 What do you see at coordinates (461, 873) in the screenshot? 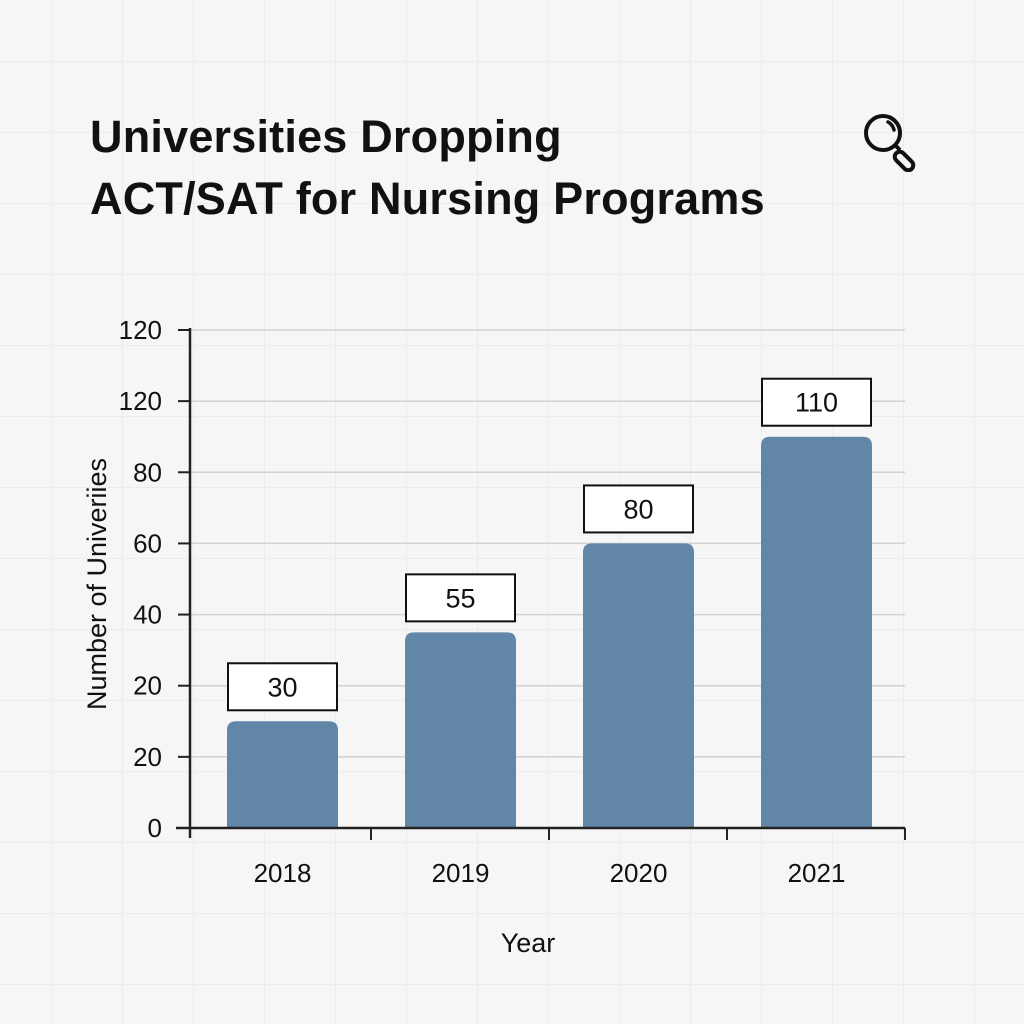
I see `x-tick-label: 2019` at bounding box center [461, 873].